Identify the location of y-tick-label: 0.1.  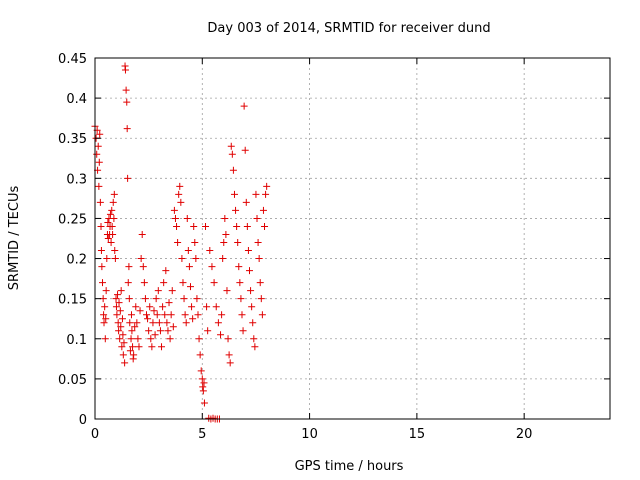
(76, 340).